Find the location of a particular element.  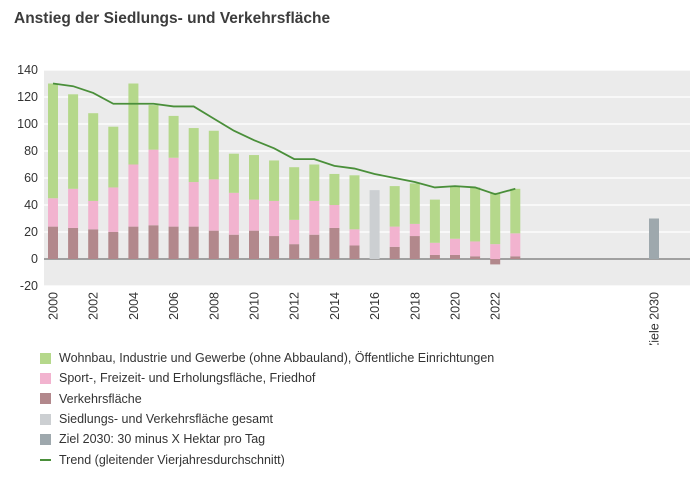

bar-sport-2023 is located at coordinates (515, 245).